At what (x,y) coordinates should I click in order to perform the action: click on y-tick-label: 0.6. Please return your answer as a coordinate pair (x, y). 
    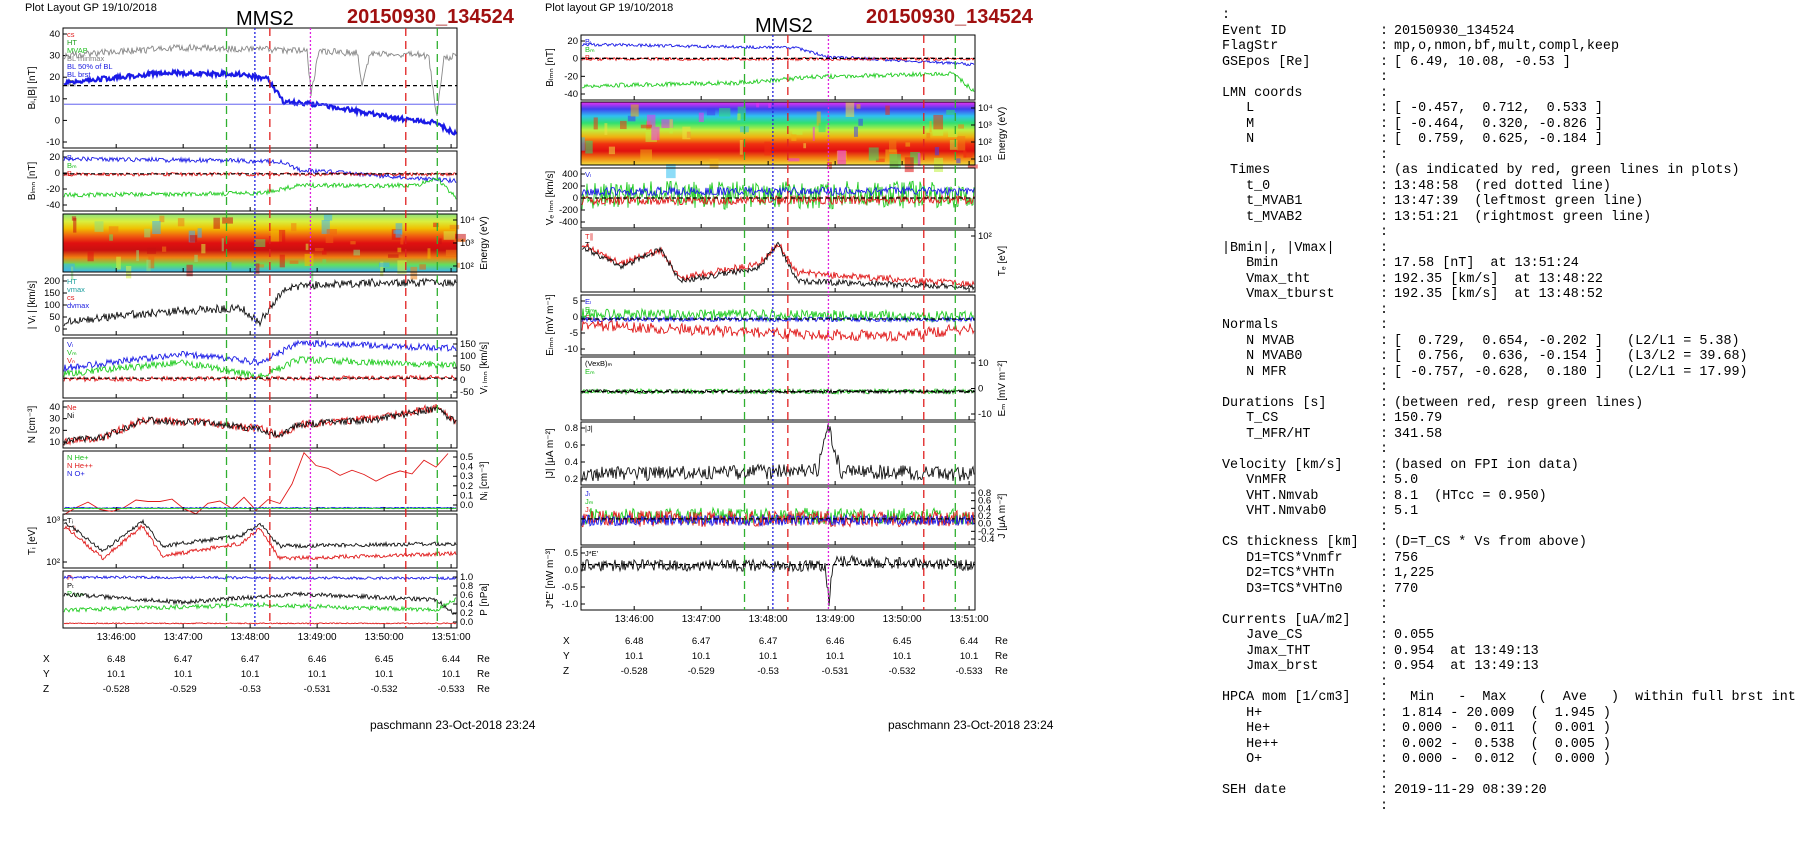
    Looking at the image, I should click on (466, 595).